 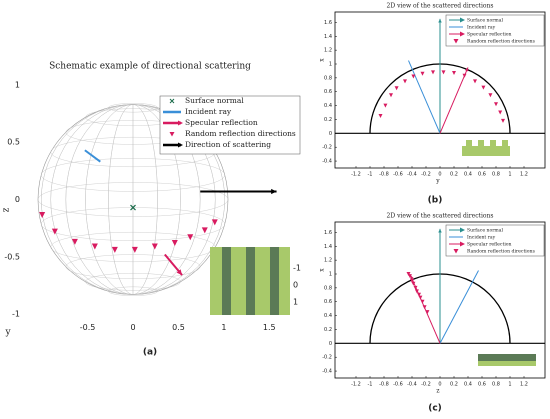 I want to click on x-tick-label: 0.8, so click(x=496, y=175).